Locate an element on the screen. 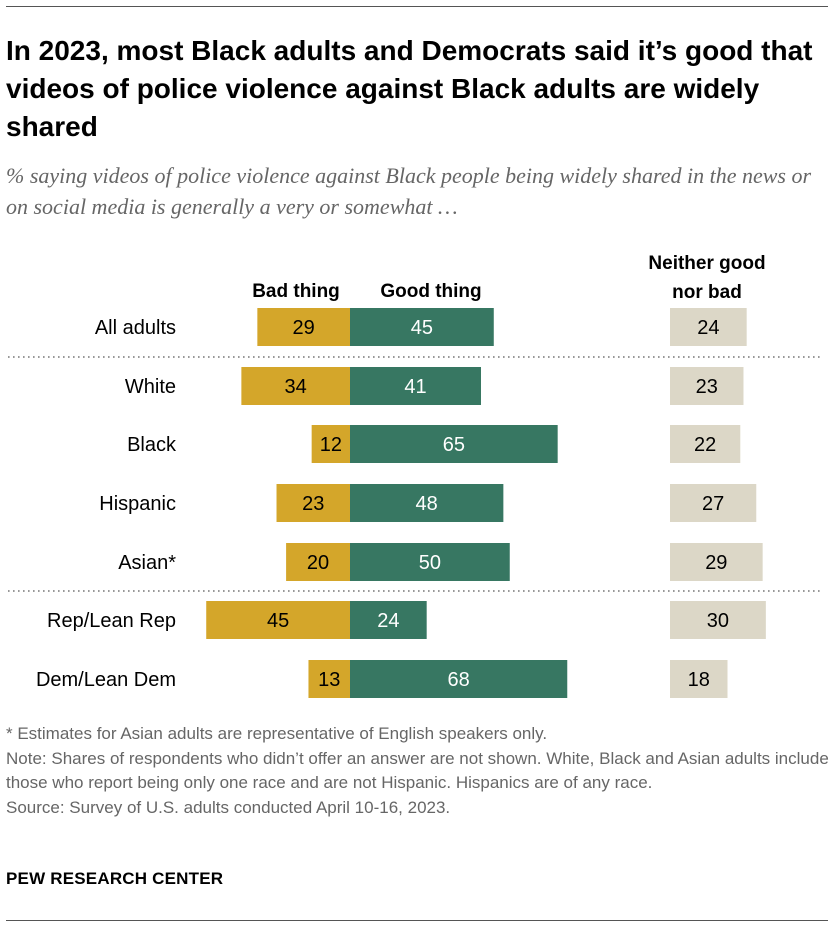  data-label-good: 41 is located at coordinates (415, 387).